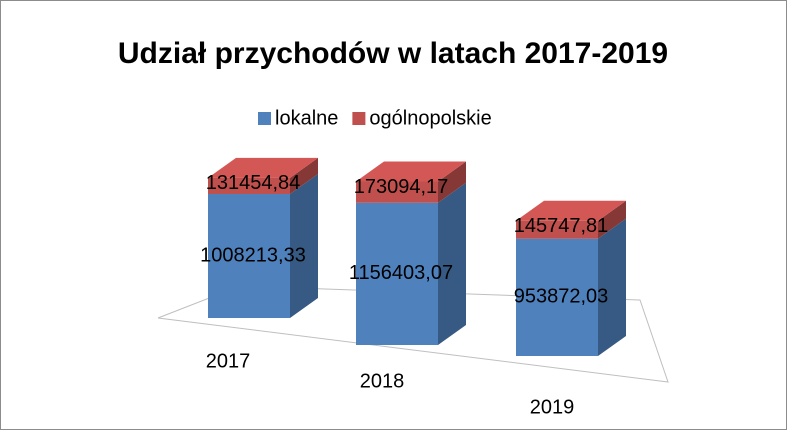 The height and width of the screenshot is (430, 787). Describe the element at coordinates (393, 53) in the screenshot. I see `chart-title: Udział przychodów w latach 2017-2019` at that location.